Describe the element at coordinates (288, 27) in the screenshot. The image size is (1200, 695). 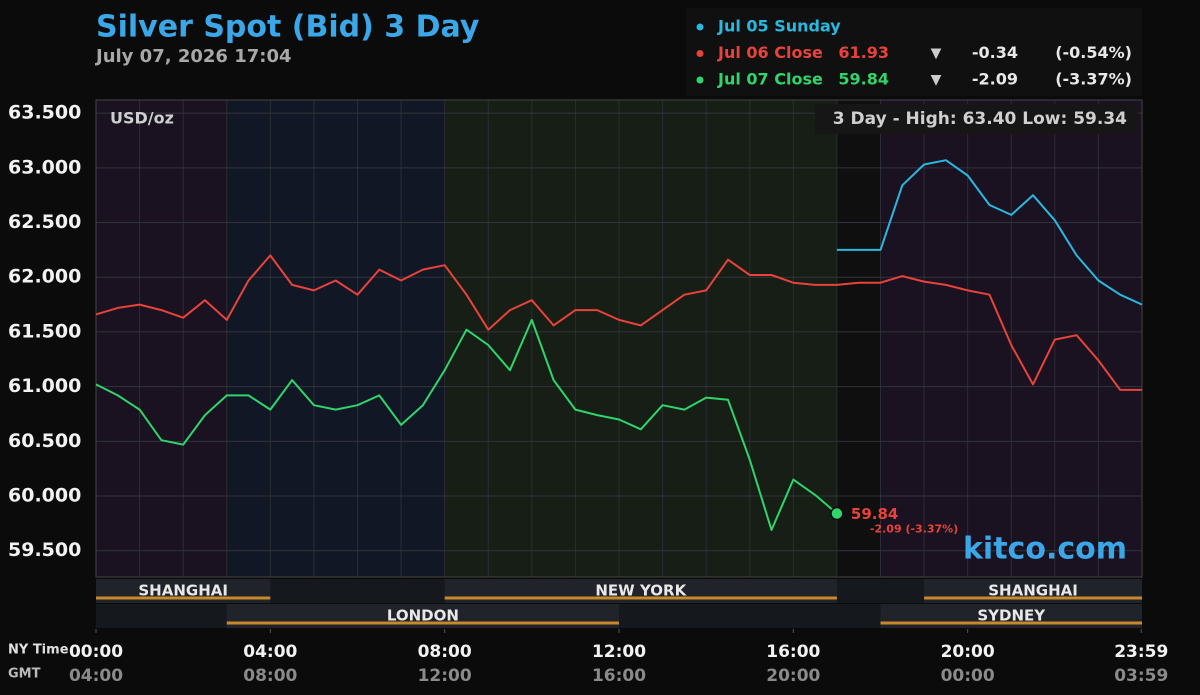
I see `chart-title: Silver Spot (Bid) 3 Day` at that location.